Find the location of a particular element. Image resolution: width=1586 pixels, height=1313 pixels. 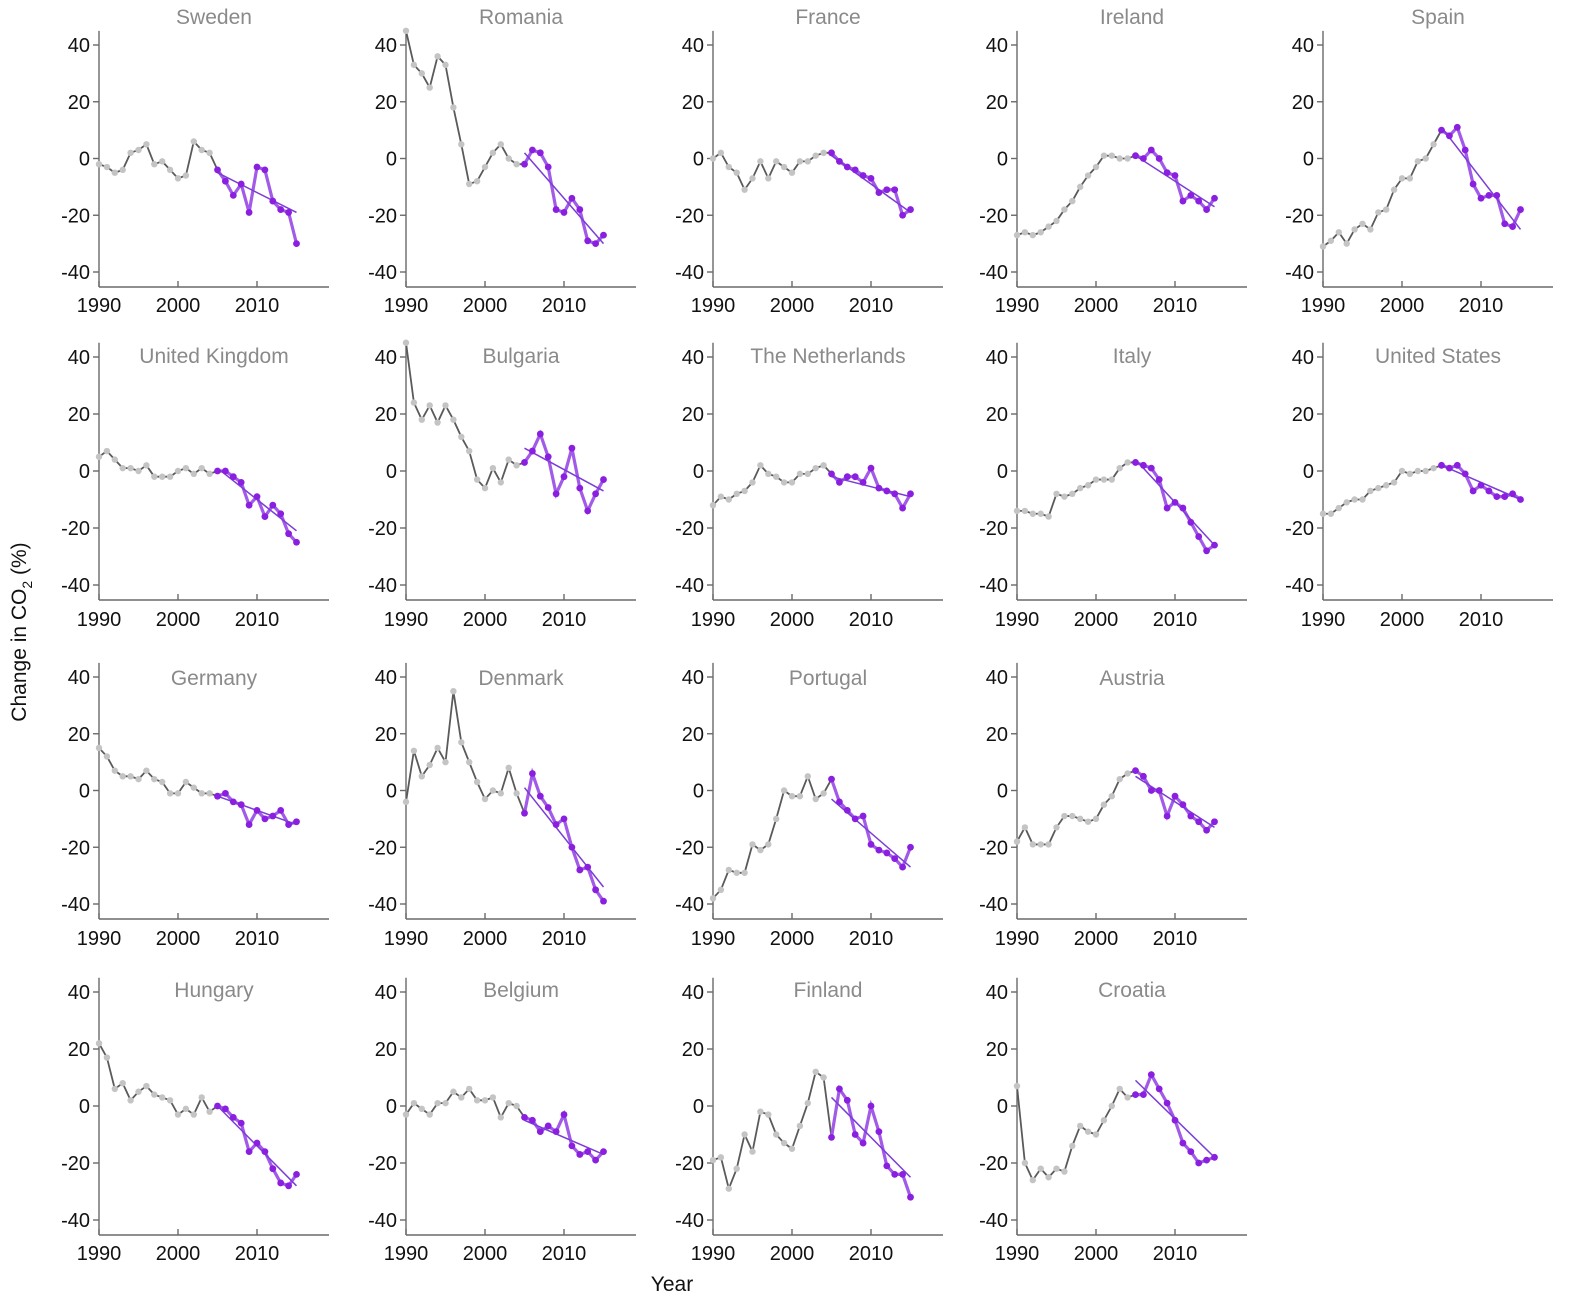

x-axis-title: Year is located at coordinates (672, 1284).